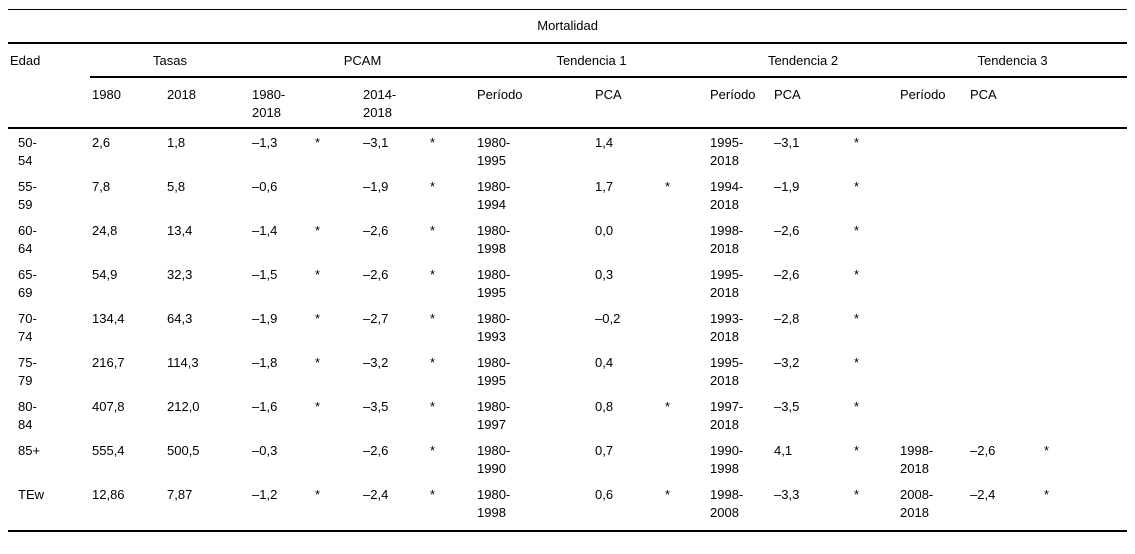 Image resolution: width=1135 pixels, height=554 pixels. Describe the element at coordinates (740, 506) in the screenshot. I see `cell-tendencia2-periodo: 1998- 2008` at that location.